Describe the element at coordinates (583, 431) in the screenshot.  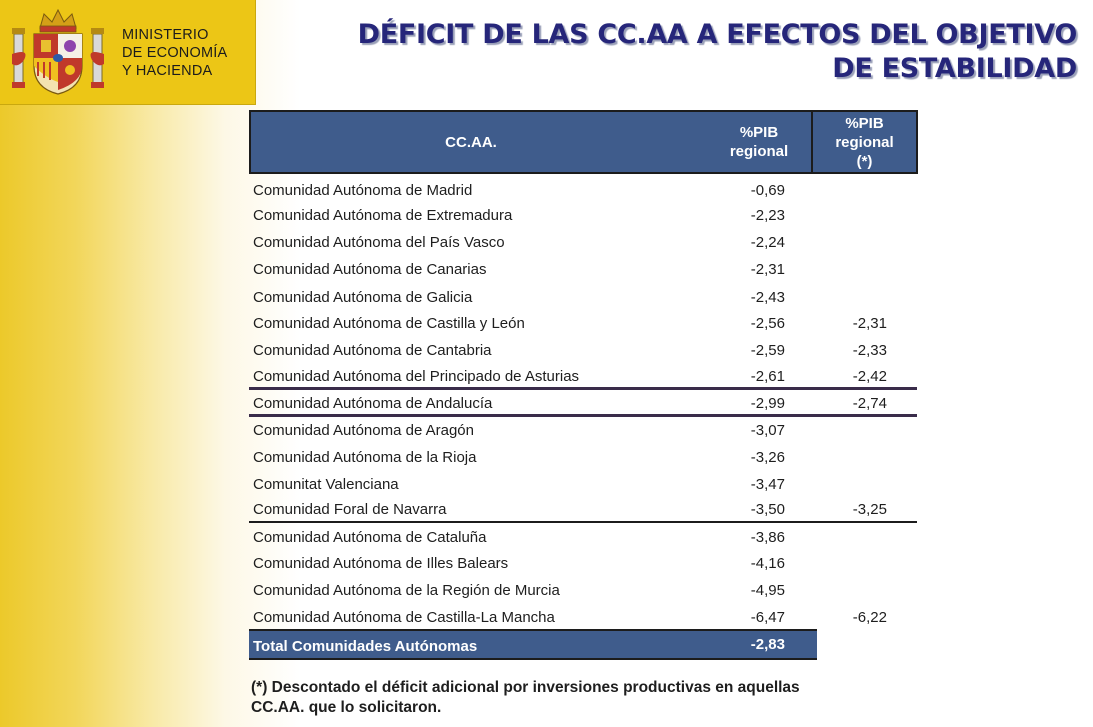
I see `table-row: Comunidad Autónoma de Aragón -3,07` at that location.